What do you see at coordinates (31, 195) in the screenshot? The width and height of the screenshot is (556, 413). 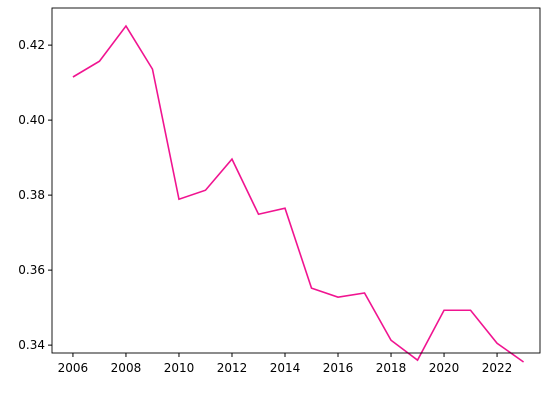 I see `y-tick-label: 0.38` at bounding box center [31, 195].